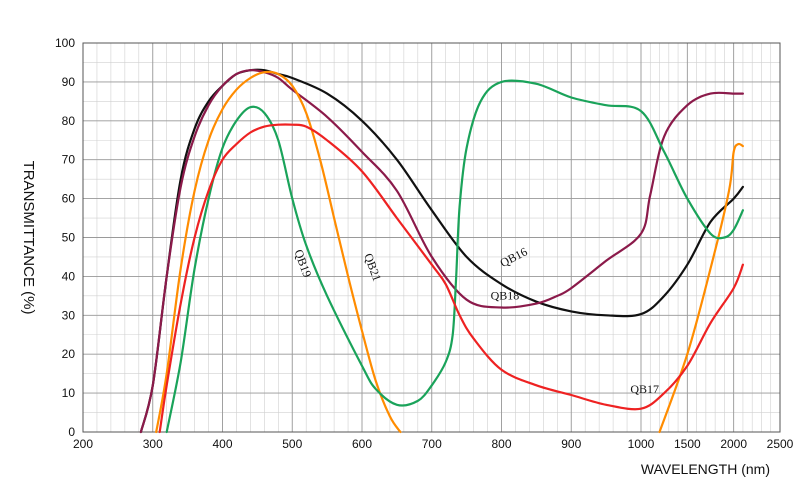  What do you see at coordinates (153, 444) in the screenshot?
I see `x-tick-label: 300` at bounding box center [153, 444].